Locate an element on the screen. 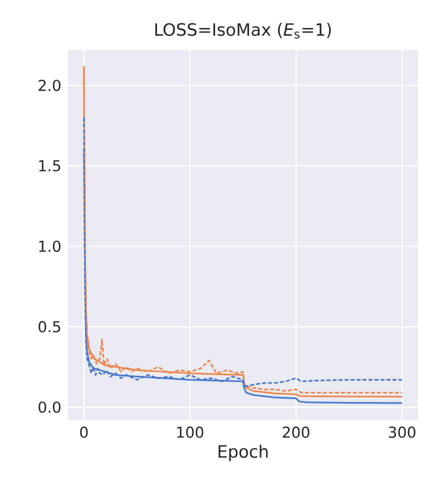 This screenshot has height=479, width=436. x-tick-label: 100 is located at coordinates (190, 432).